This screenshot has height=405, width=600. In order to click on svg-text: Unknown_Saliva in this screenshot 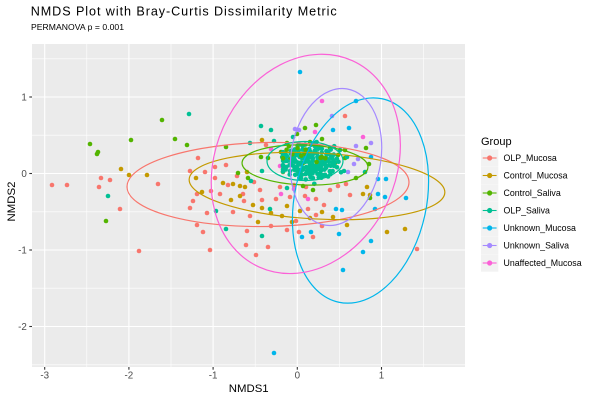, I will do `click(537, 246)`.